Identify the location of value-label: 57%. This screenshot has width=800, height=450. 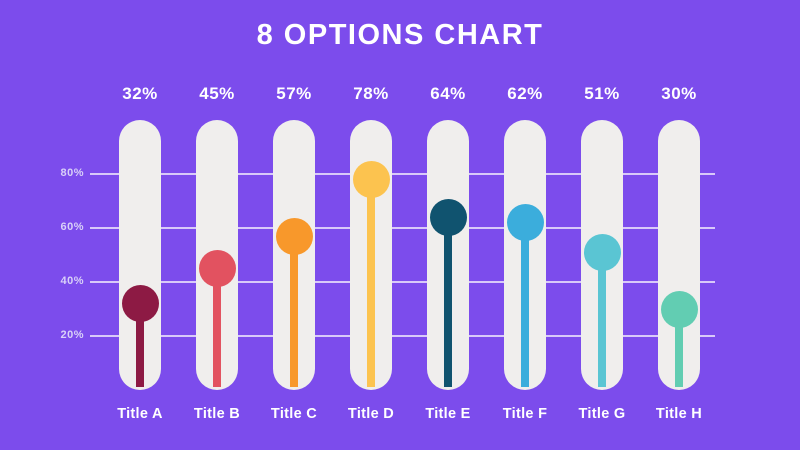
(294, 93).